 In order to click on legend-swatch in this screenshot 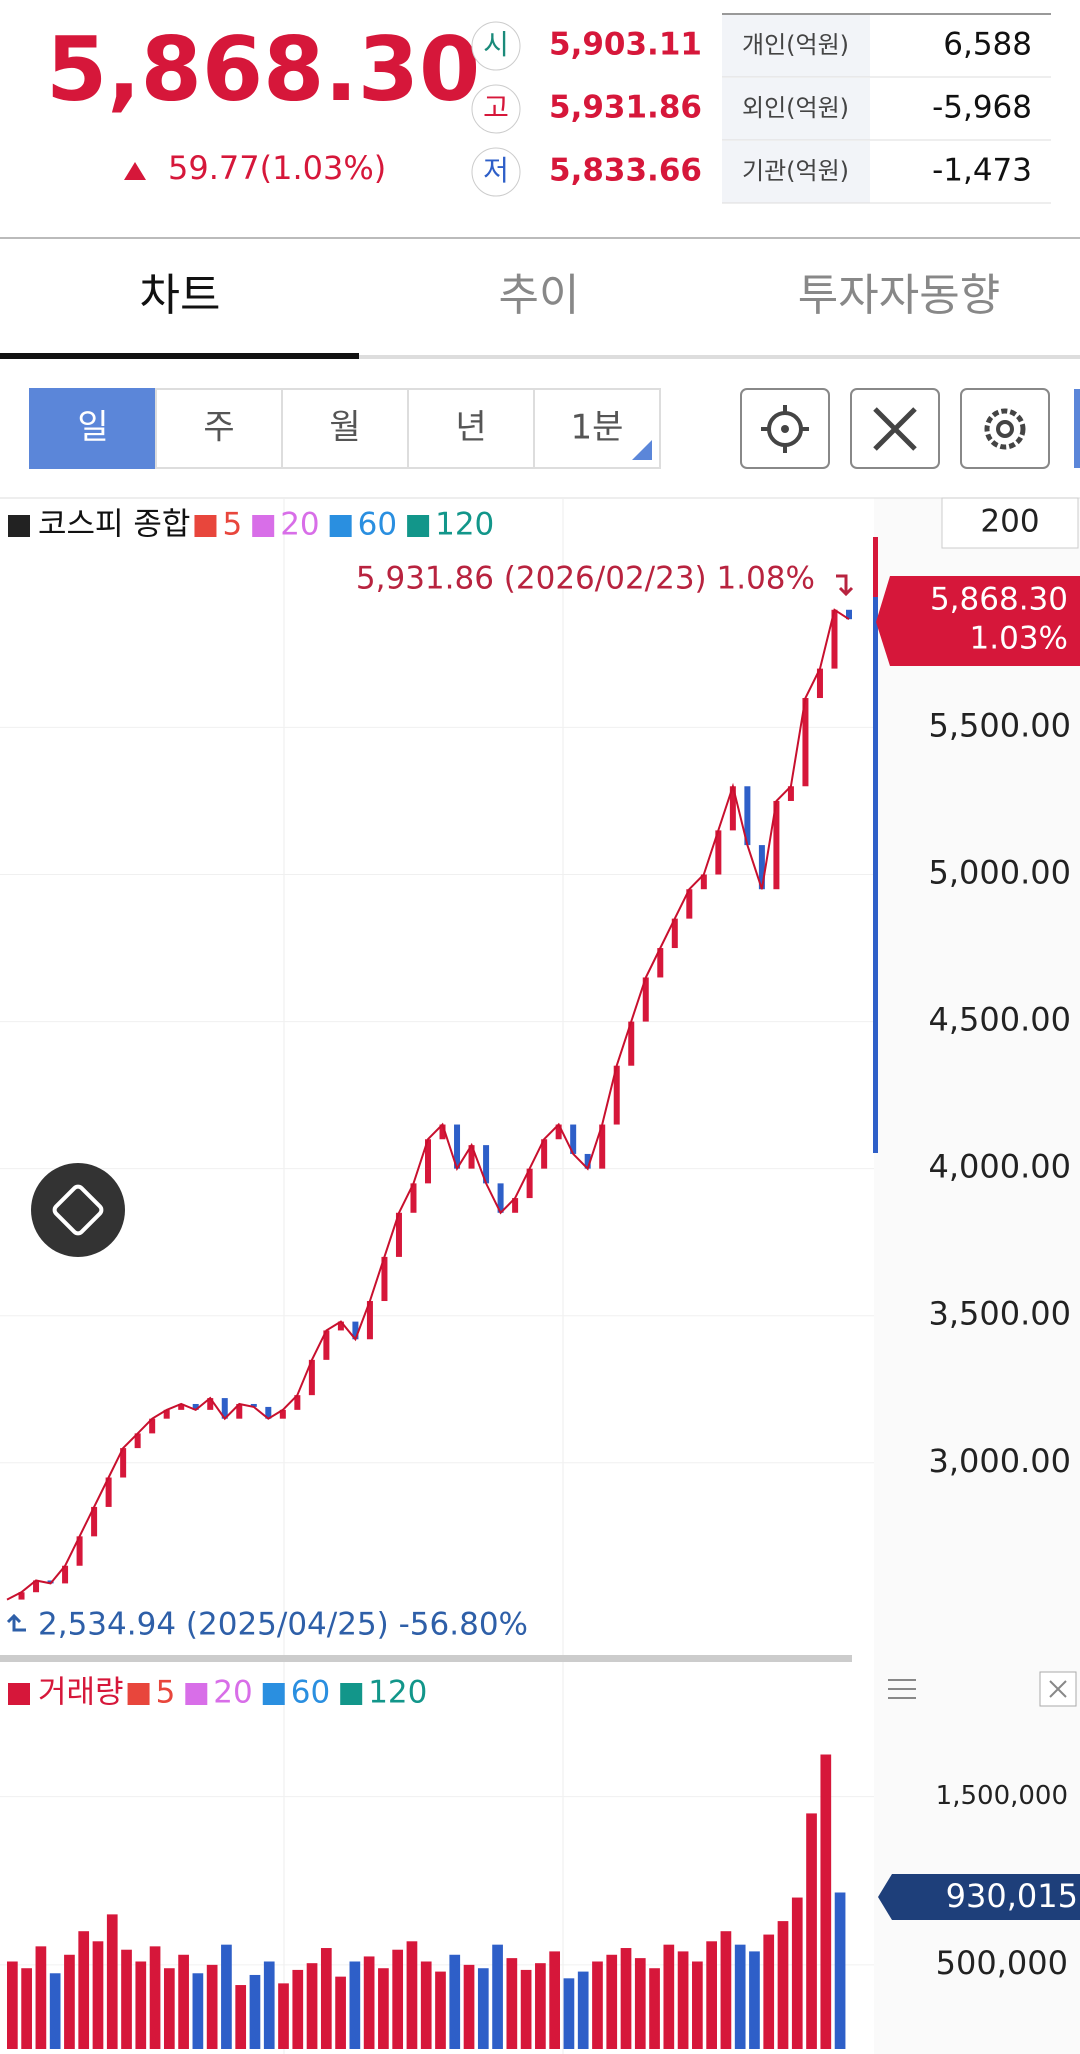, I will do `click(19, 526)`.